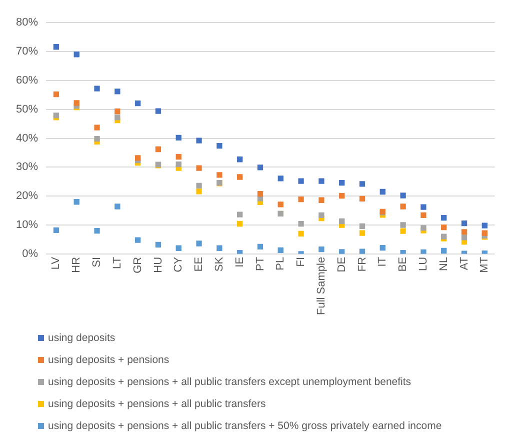 The height and width of the screenshot is (446, 509). What do you see at coordinates (230, 382) in the screenshot?
I see `legend-label: using deposits + pensions + all public transfers except unemployment benefits` at bounding box center [230, 382].